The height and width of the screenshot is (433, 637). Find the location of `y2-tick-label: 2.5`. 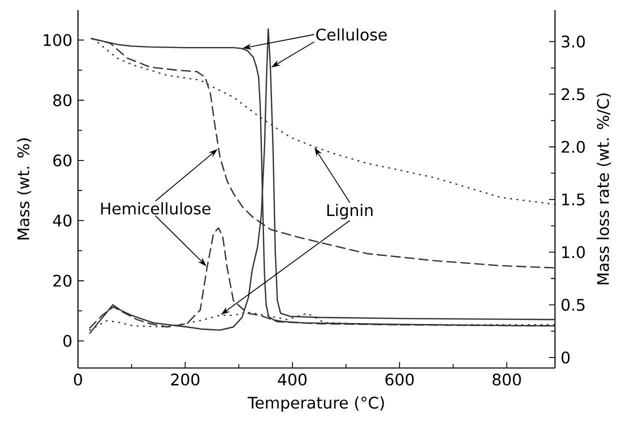

y2-tick-label: 2.5 is located at coordinates (573, 94).